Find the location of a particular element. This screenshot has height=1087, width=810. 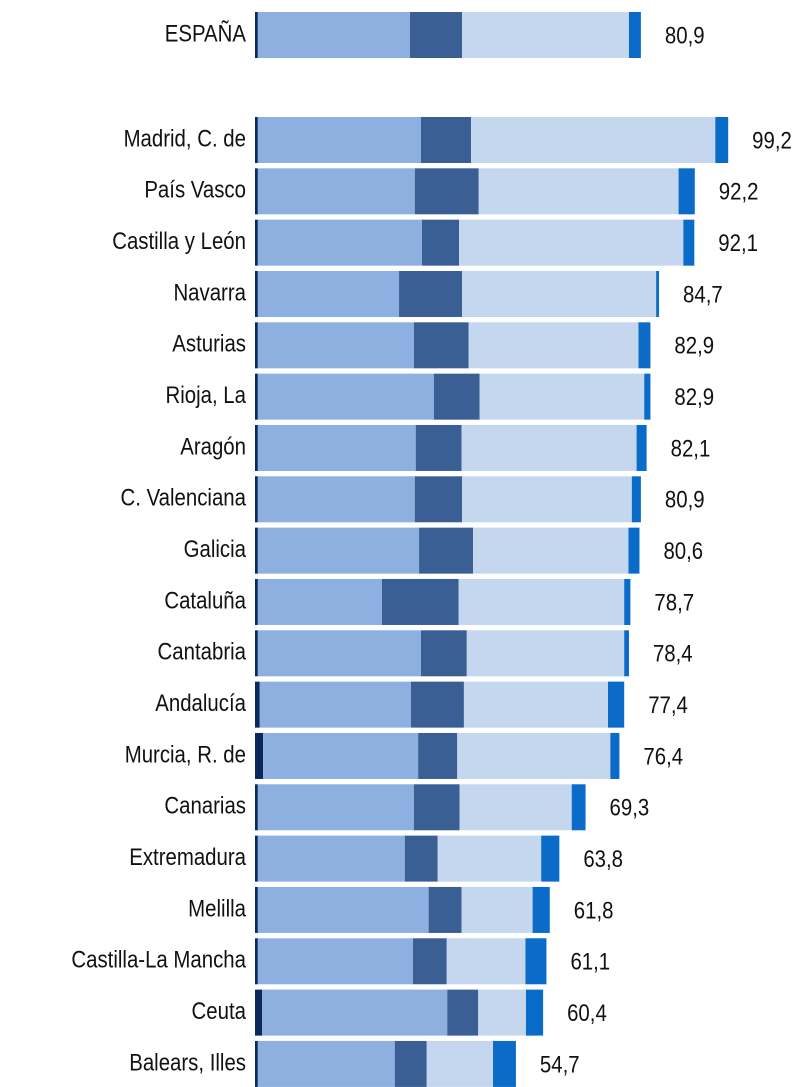

category-label: Galicia is located at coordinates (215, 548).